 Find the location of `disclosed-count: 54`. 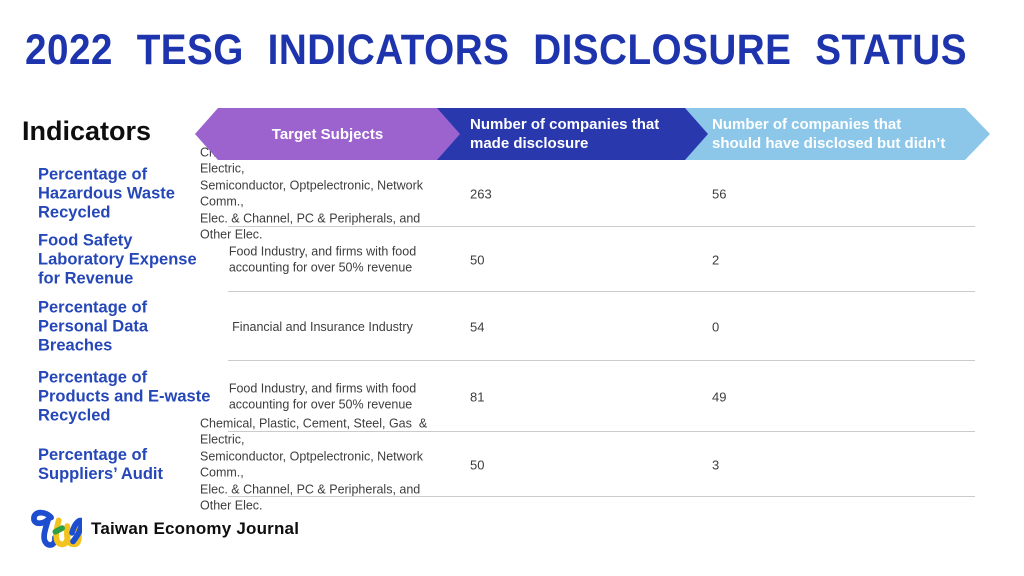

disclosed-count: 54 is located at coordinates (477, 326).